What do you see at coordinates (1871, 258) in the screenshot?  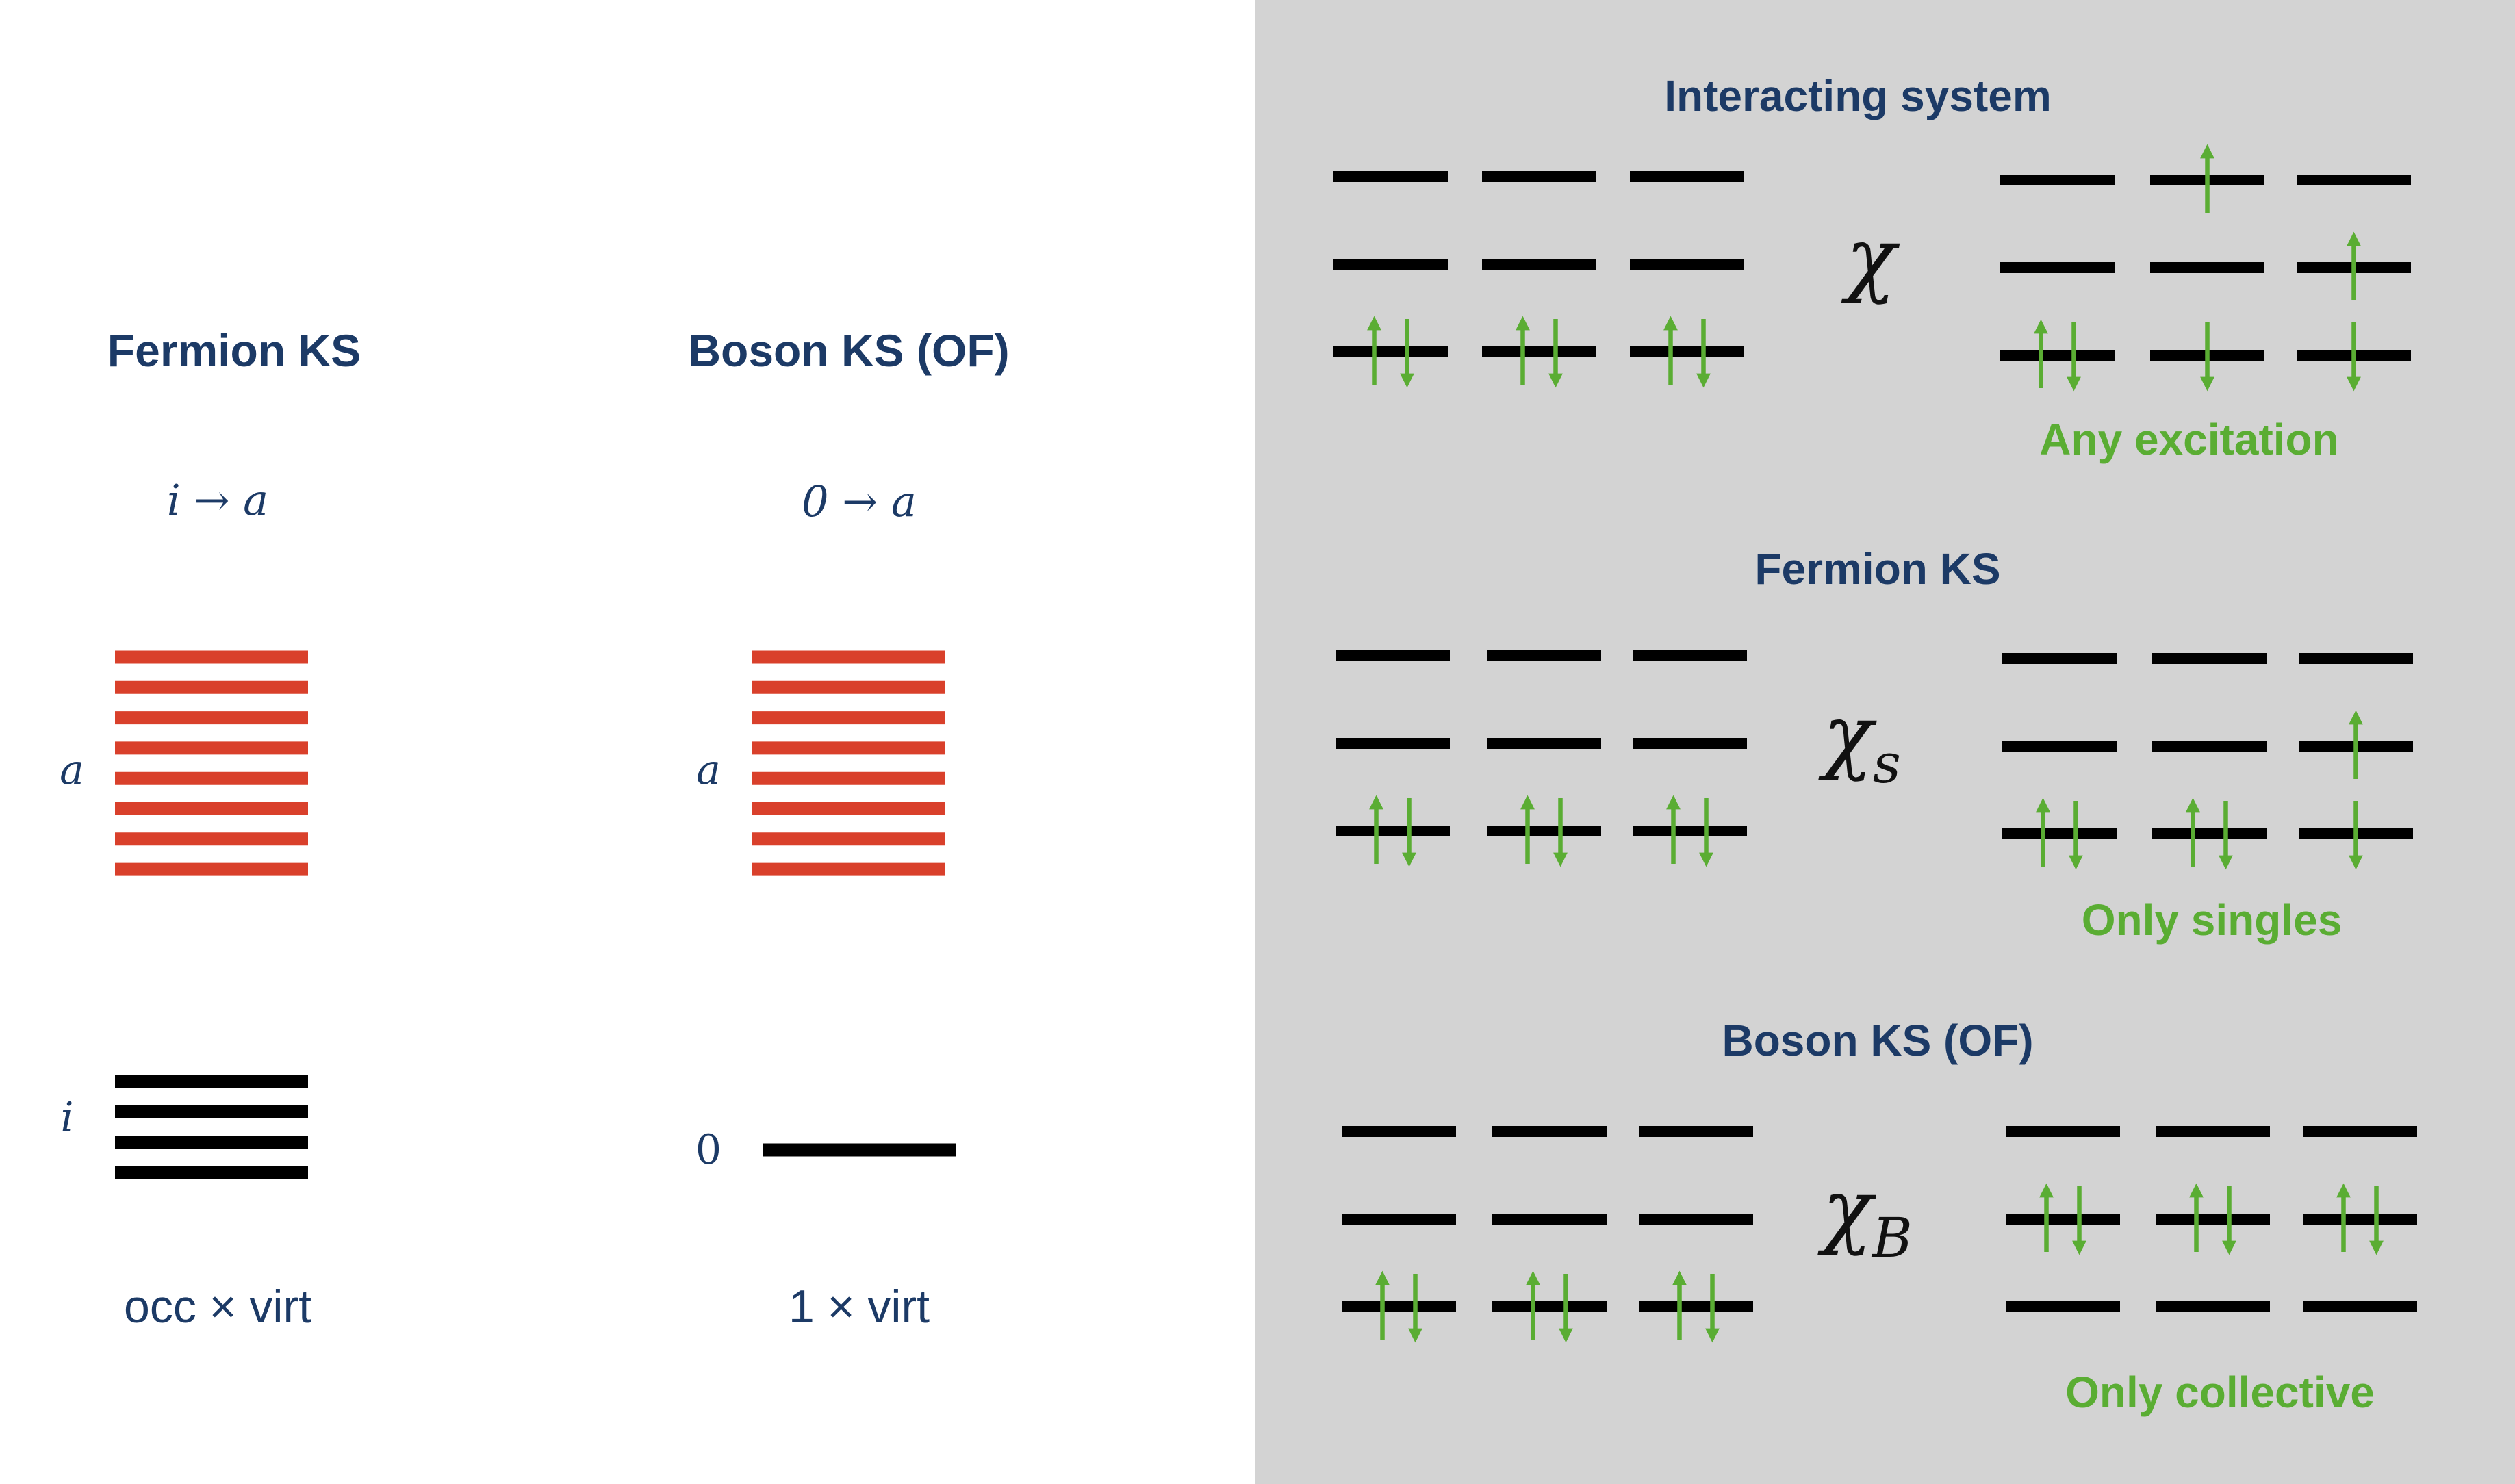 I see `chi-symbol: χ` at bounding box center [1871, 258].